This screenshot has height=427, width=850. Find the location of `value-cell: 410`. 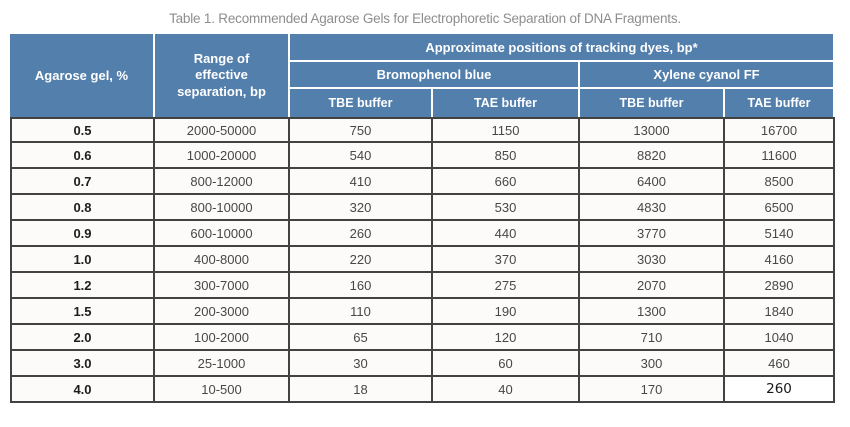

value-cell: 410 is located at coordinates (361, 182).